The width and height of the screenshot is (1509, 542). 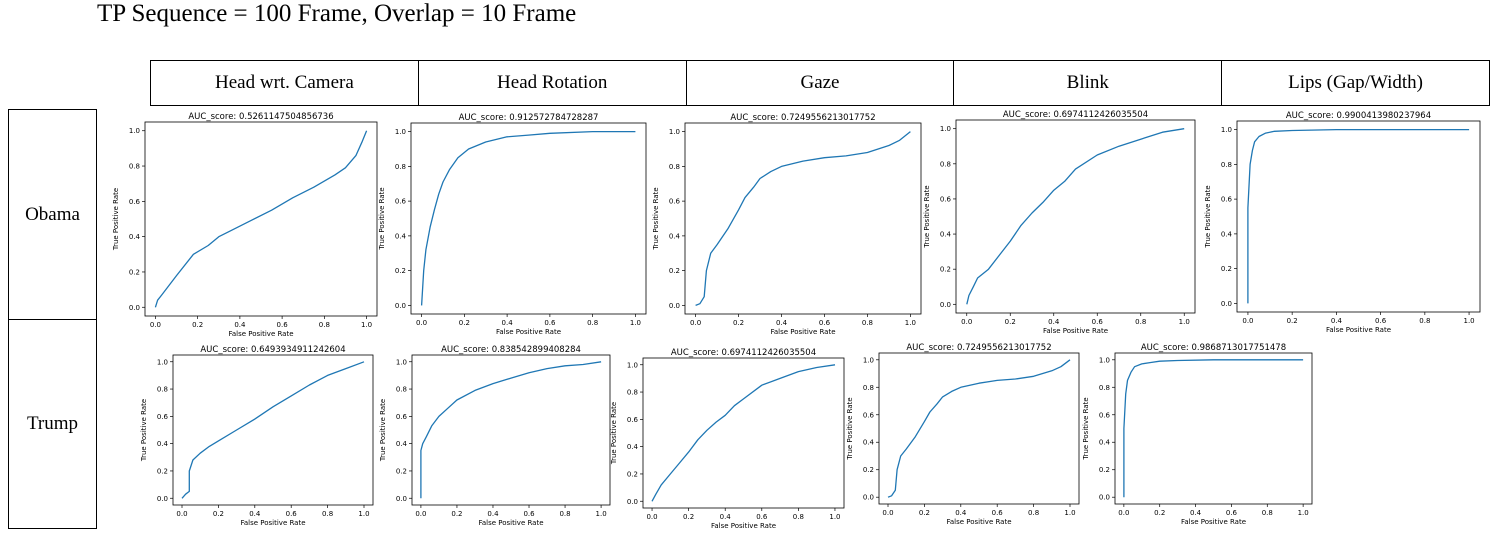 What do you see at coordinates (978, 348) in the screenshot?
I see `chart-title: AUC_score: 0.7249556213017752` at bounding box center [978, 348].